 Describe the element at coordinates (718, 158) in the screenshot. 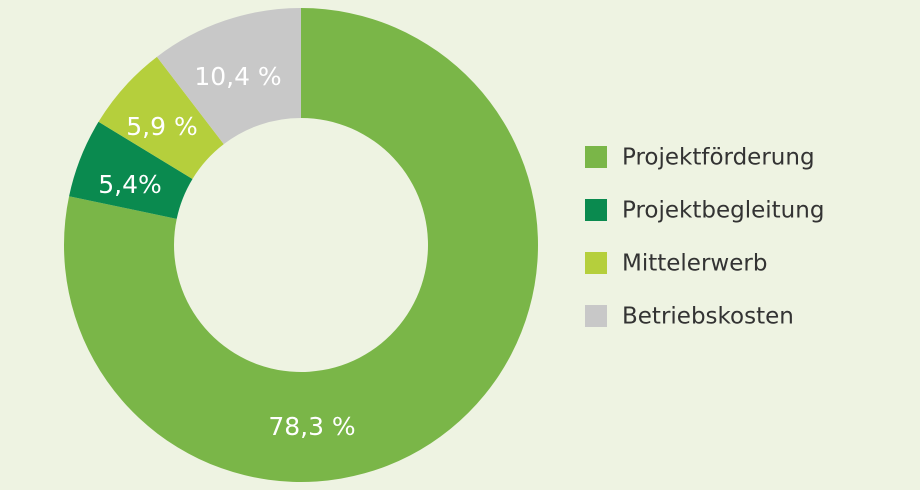

I see `legend-label: Projektförderung` at that location.